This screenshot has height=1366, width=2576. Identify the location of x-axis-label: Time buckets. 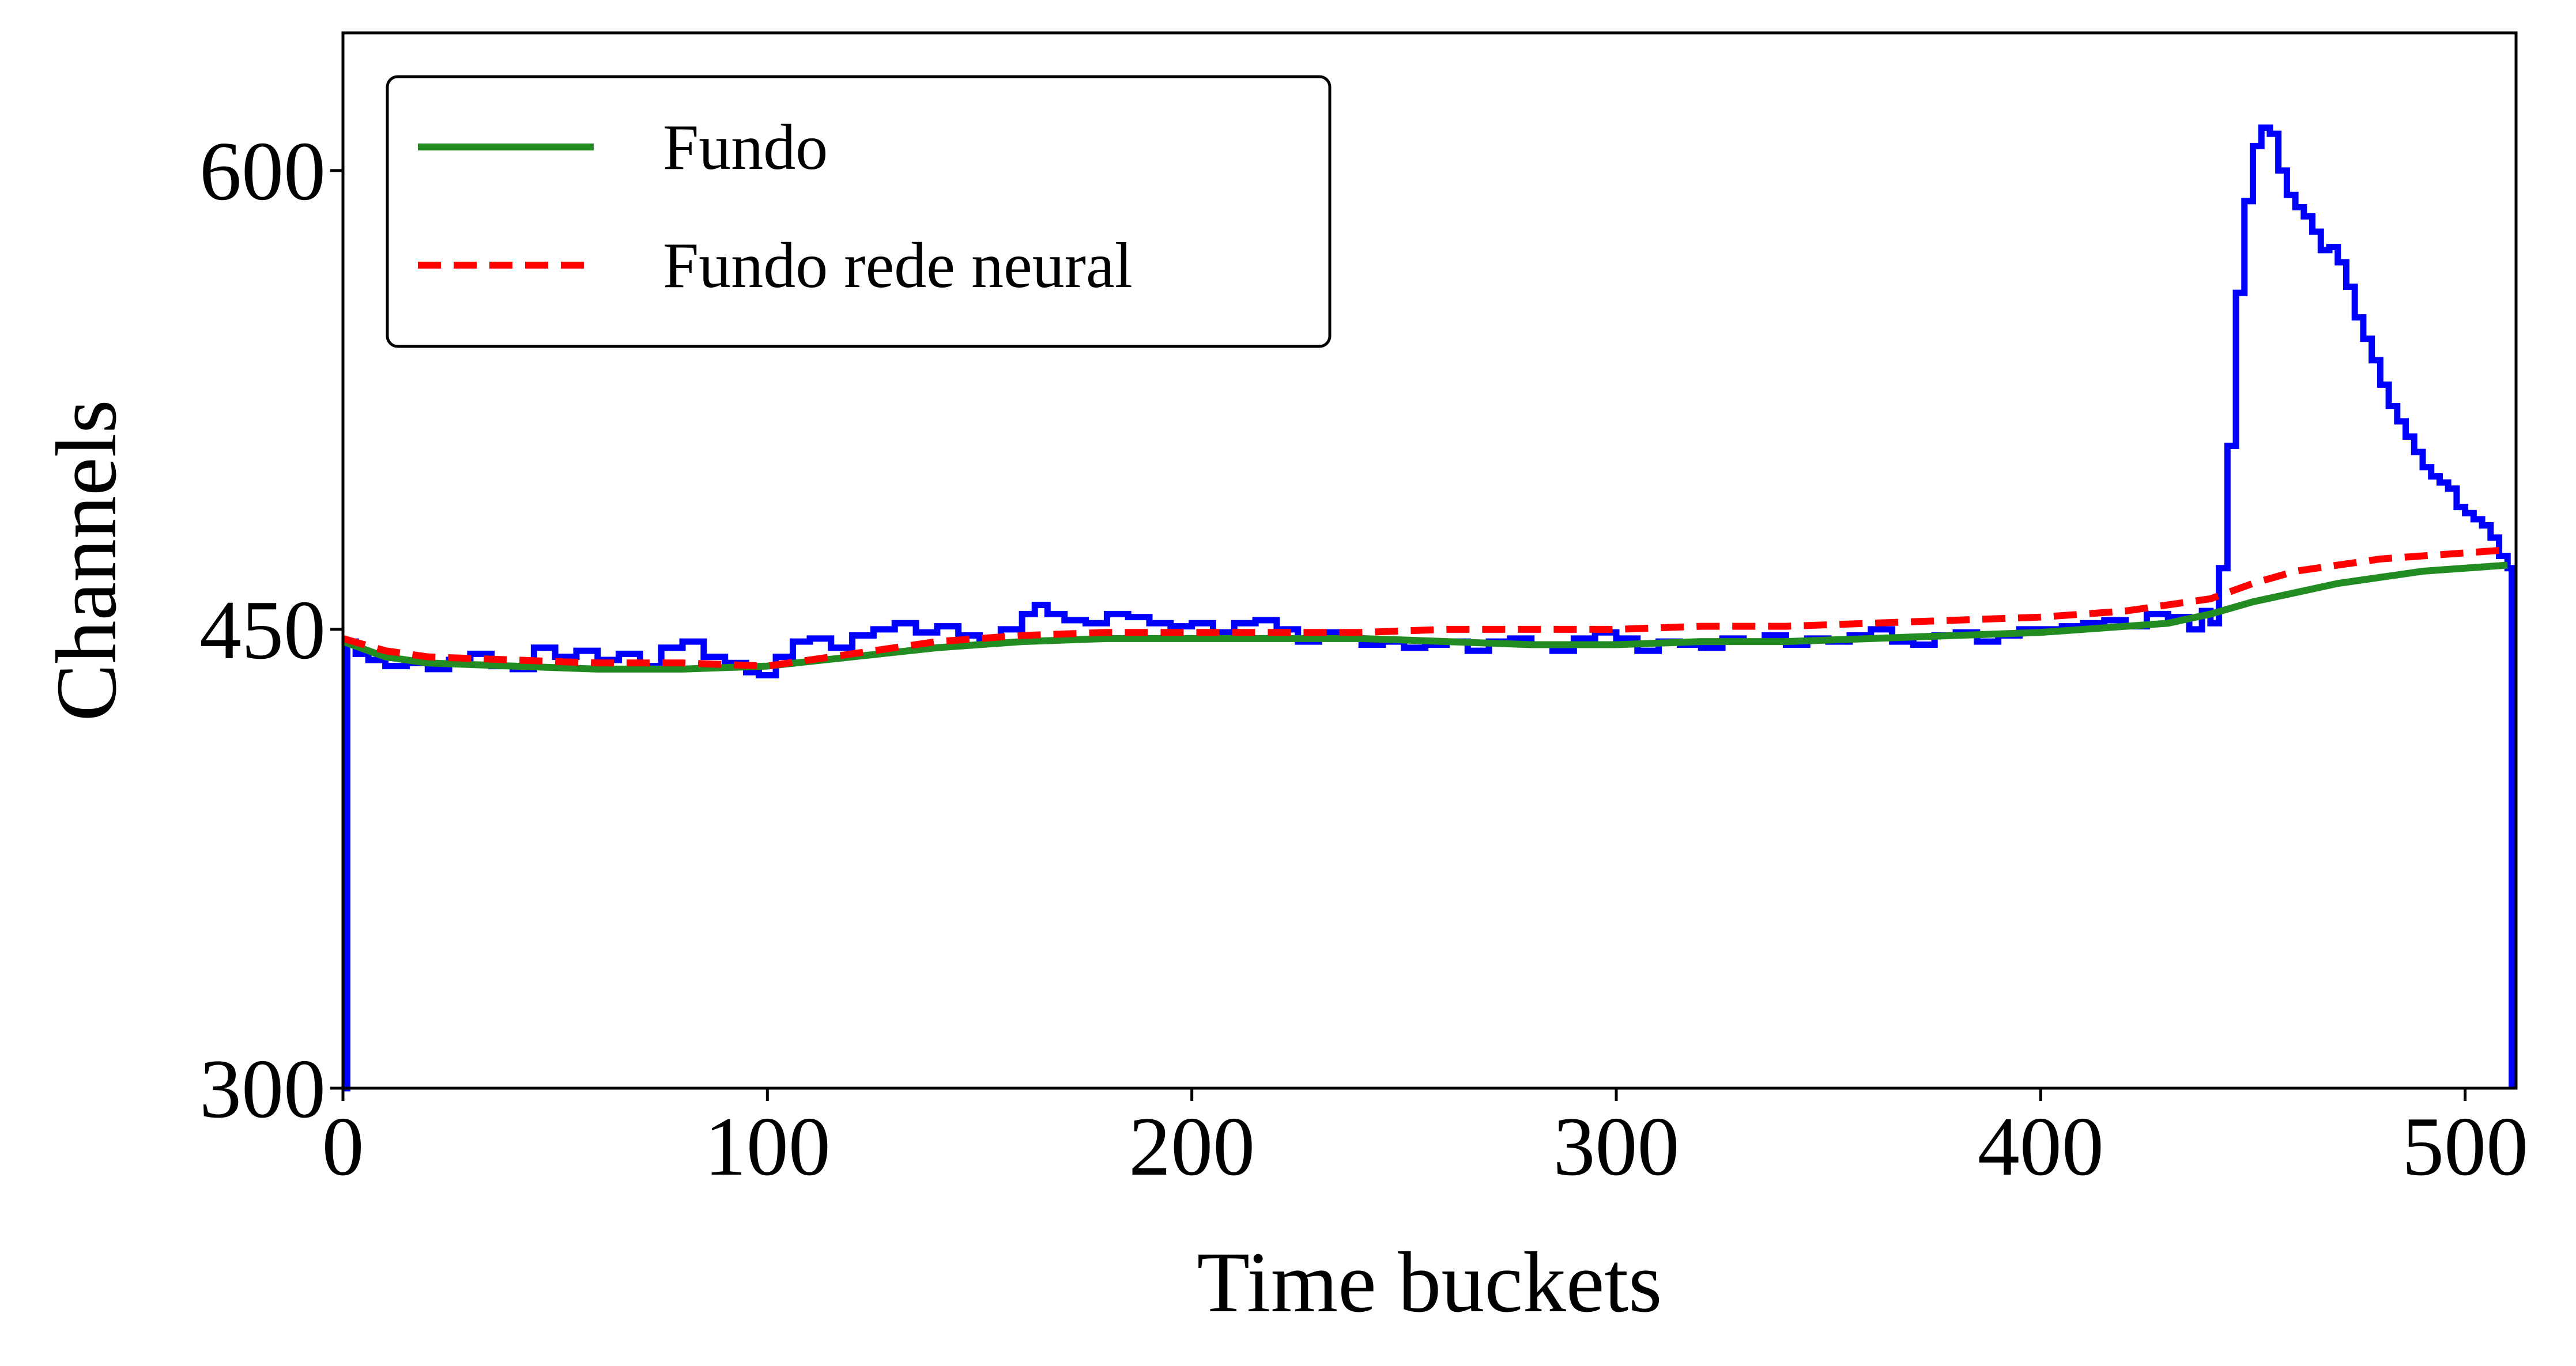
(1429, 1282).